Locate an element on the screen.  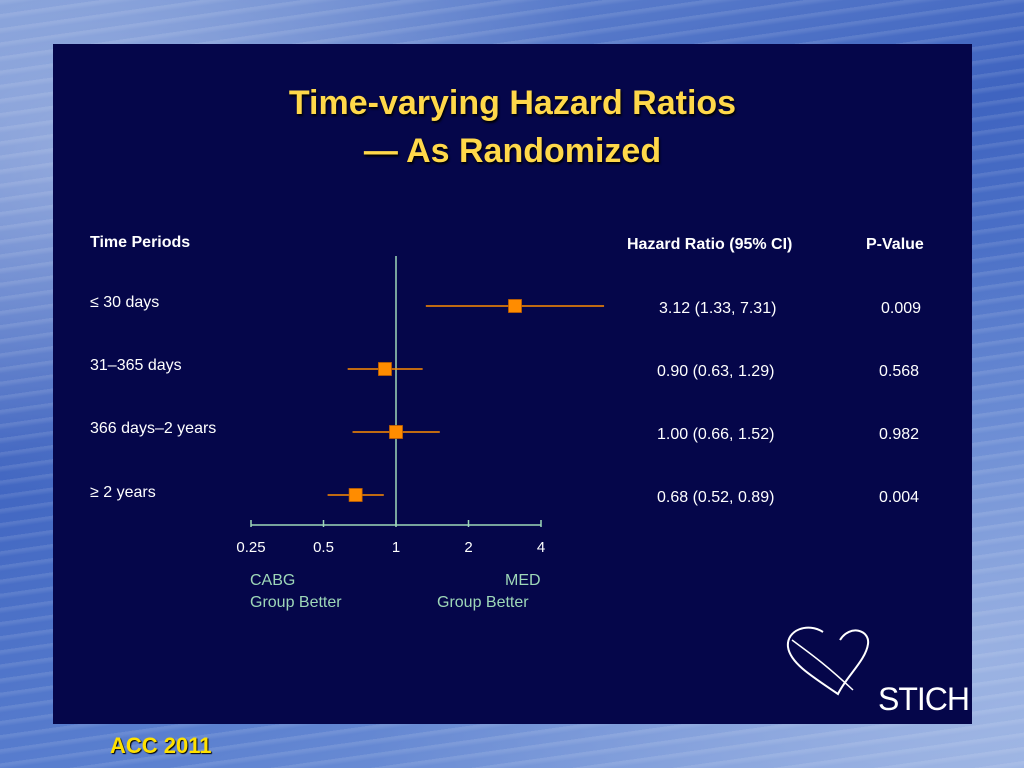
x-tick-label: 0.5 is located at coordinates (323, 547).